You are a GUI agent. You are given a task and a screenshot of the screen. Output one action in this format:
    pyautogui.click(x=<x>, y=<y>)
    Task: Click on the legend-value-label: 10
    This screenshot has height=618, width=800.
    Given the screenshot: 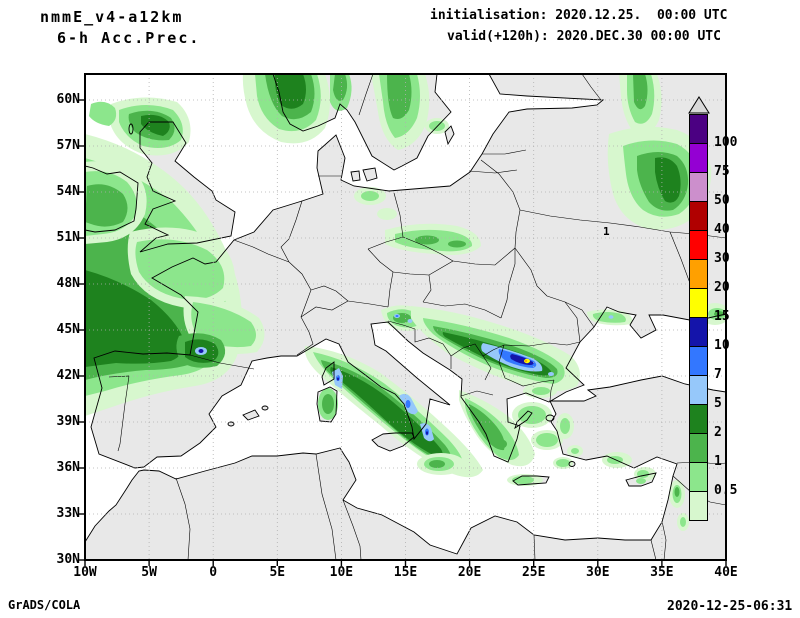 What is the action you would take?
    pyautogui.click(x=722, y=345)
    